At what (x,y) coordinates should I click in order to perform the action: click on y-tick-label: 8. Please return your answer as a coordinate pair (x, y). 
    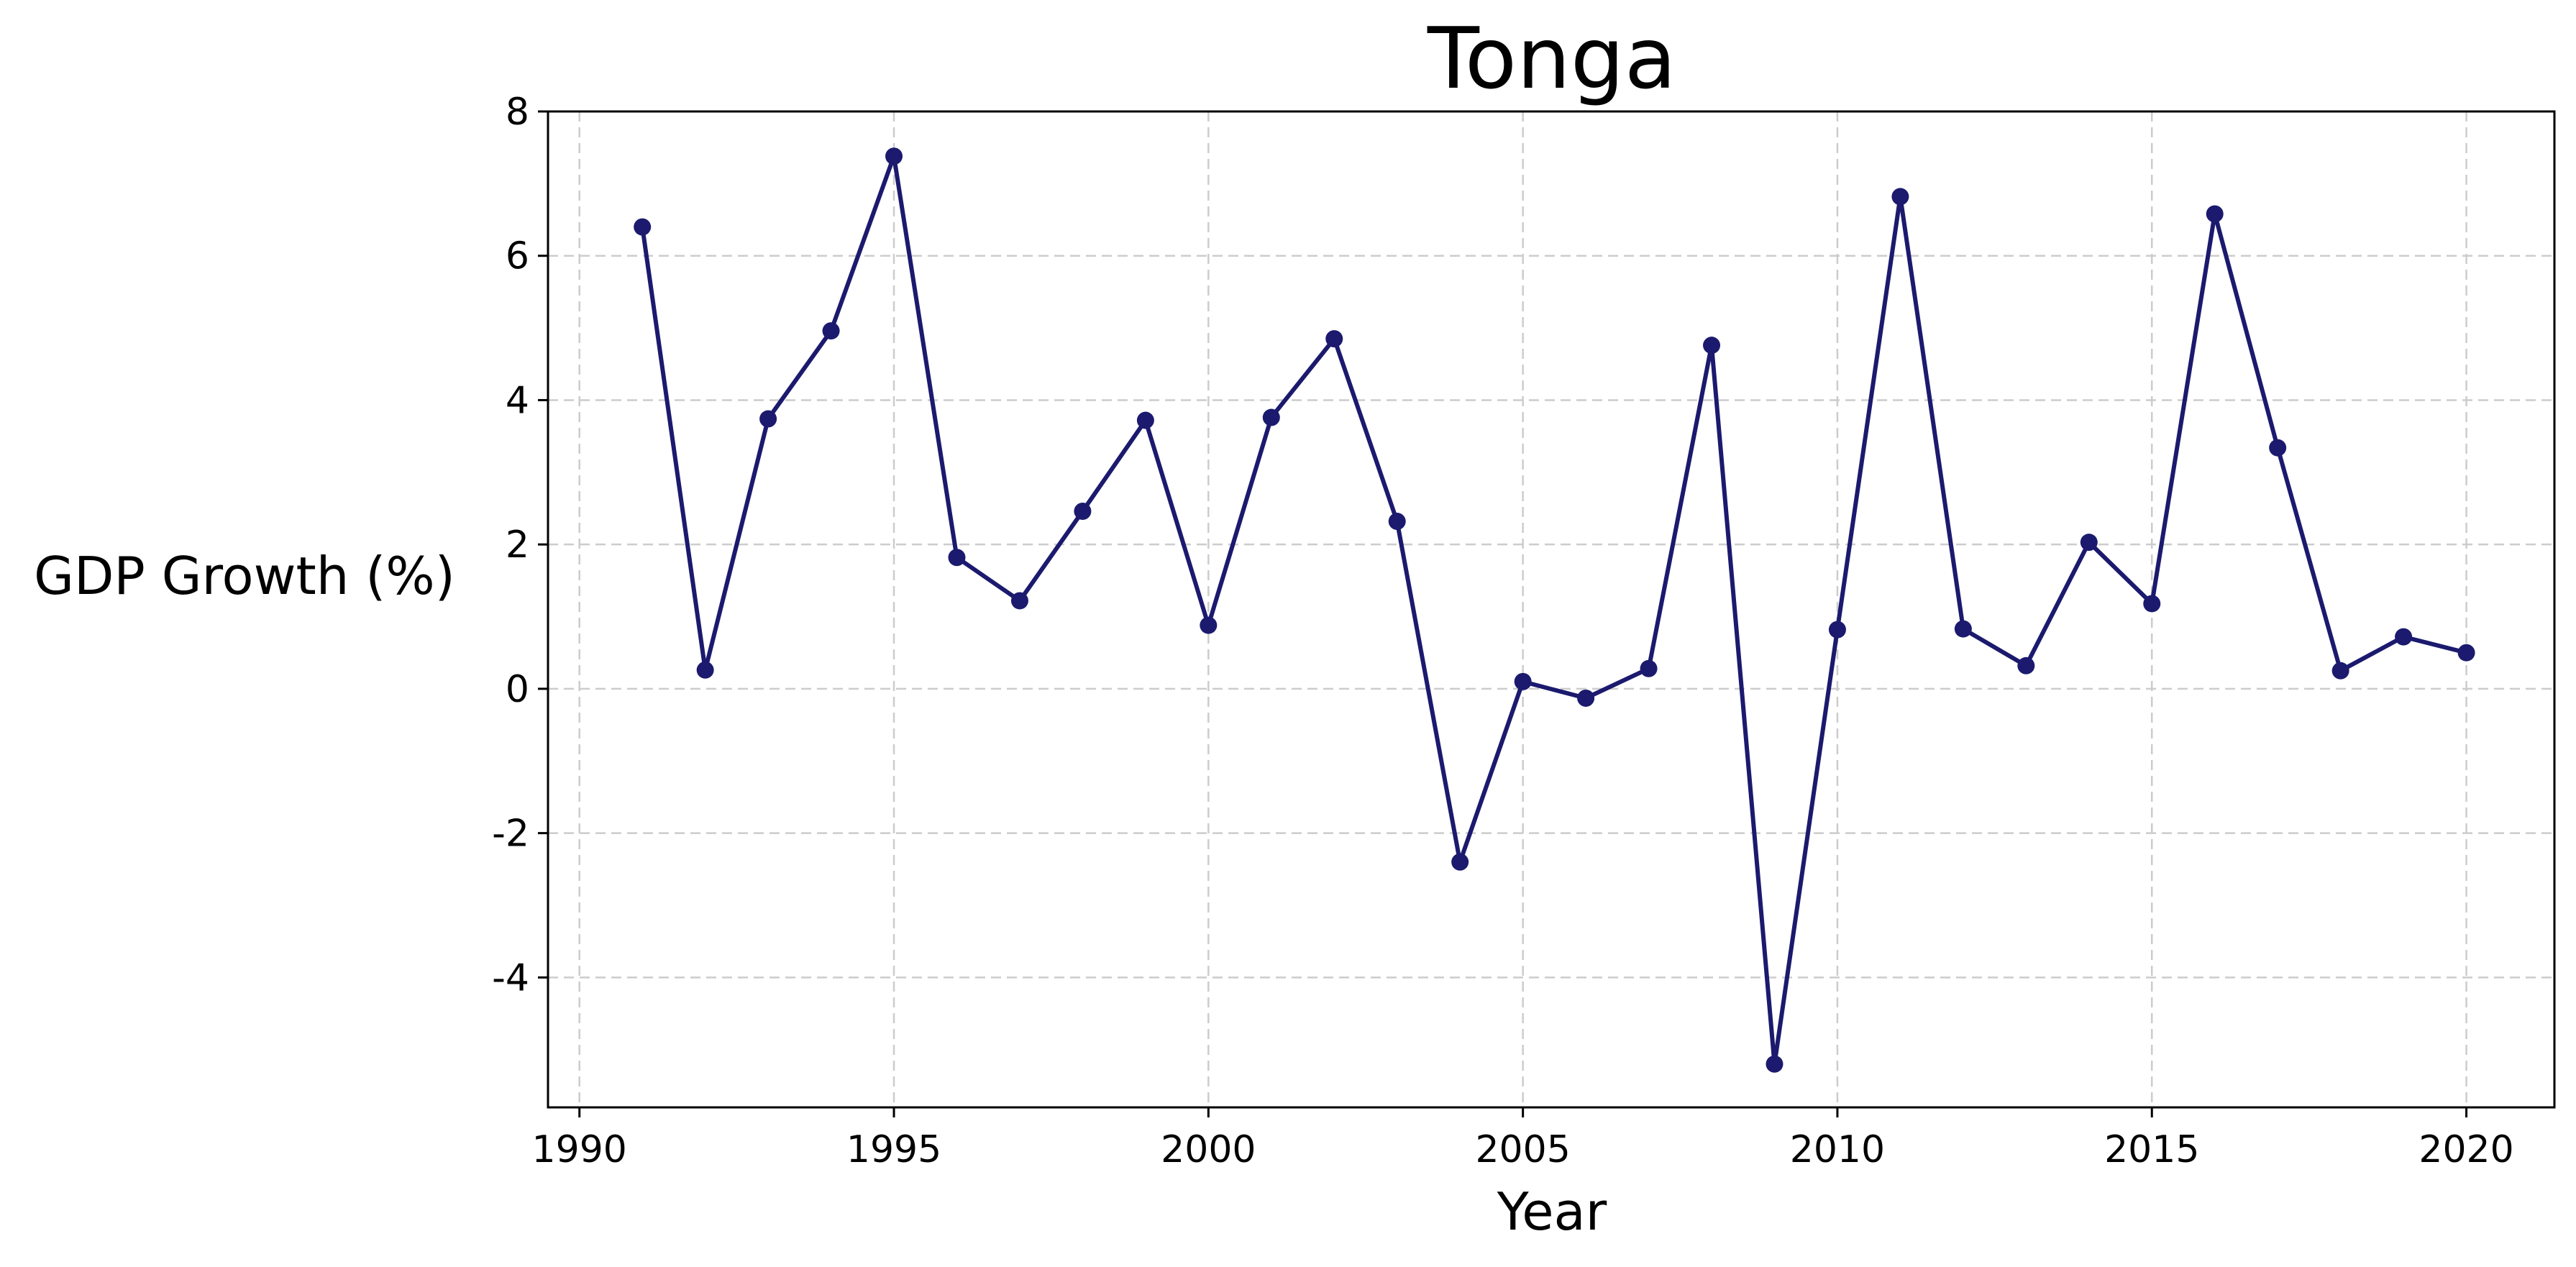
    Looking at the image, I should click on (517, 112).